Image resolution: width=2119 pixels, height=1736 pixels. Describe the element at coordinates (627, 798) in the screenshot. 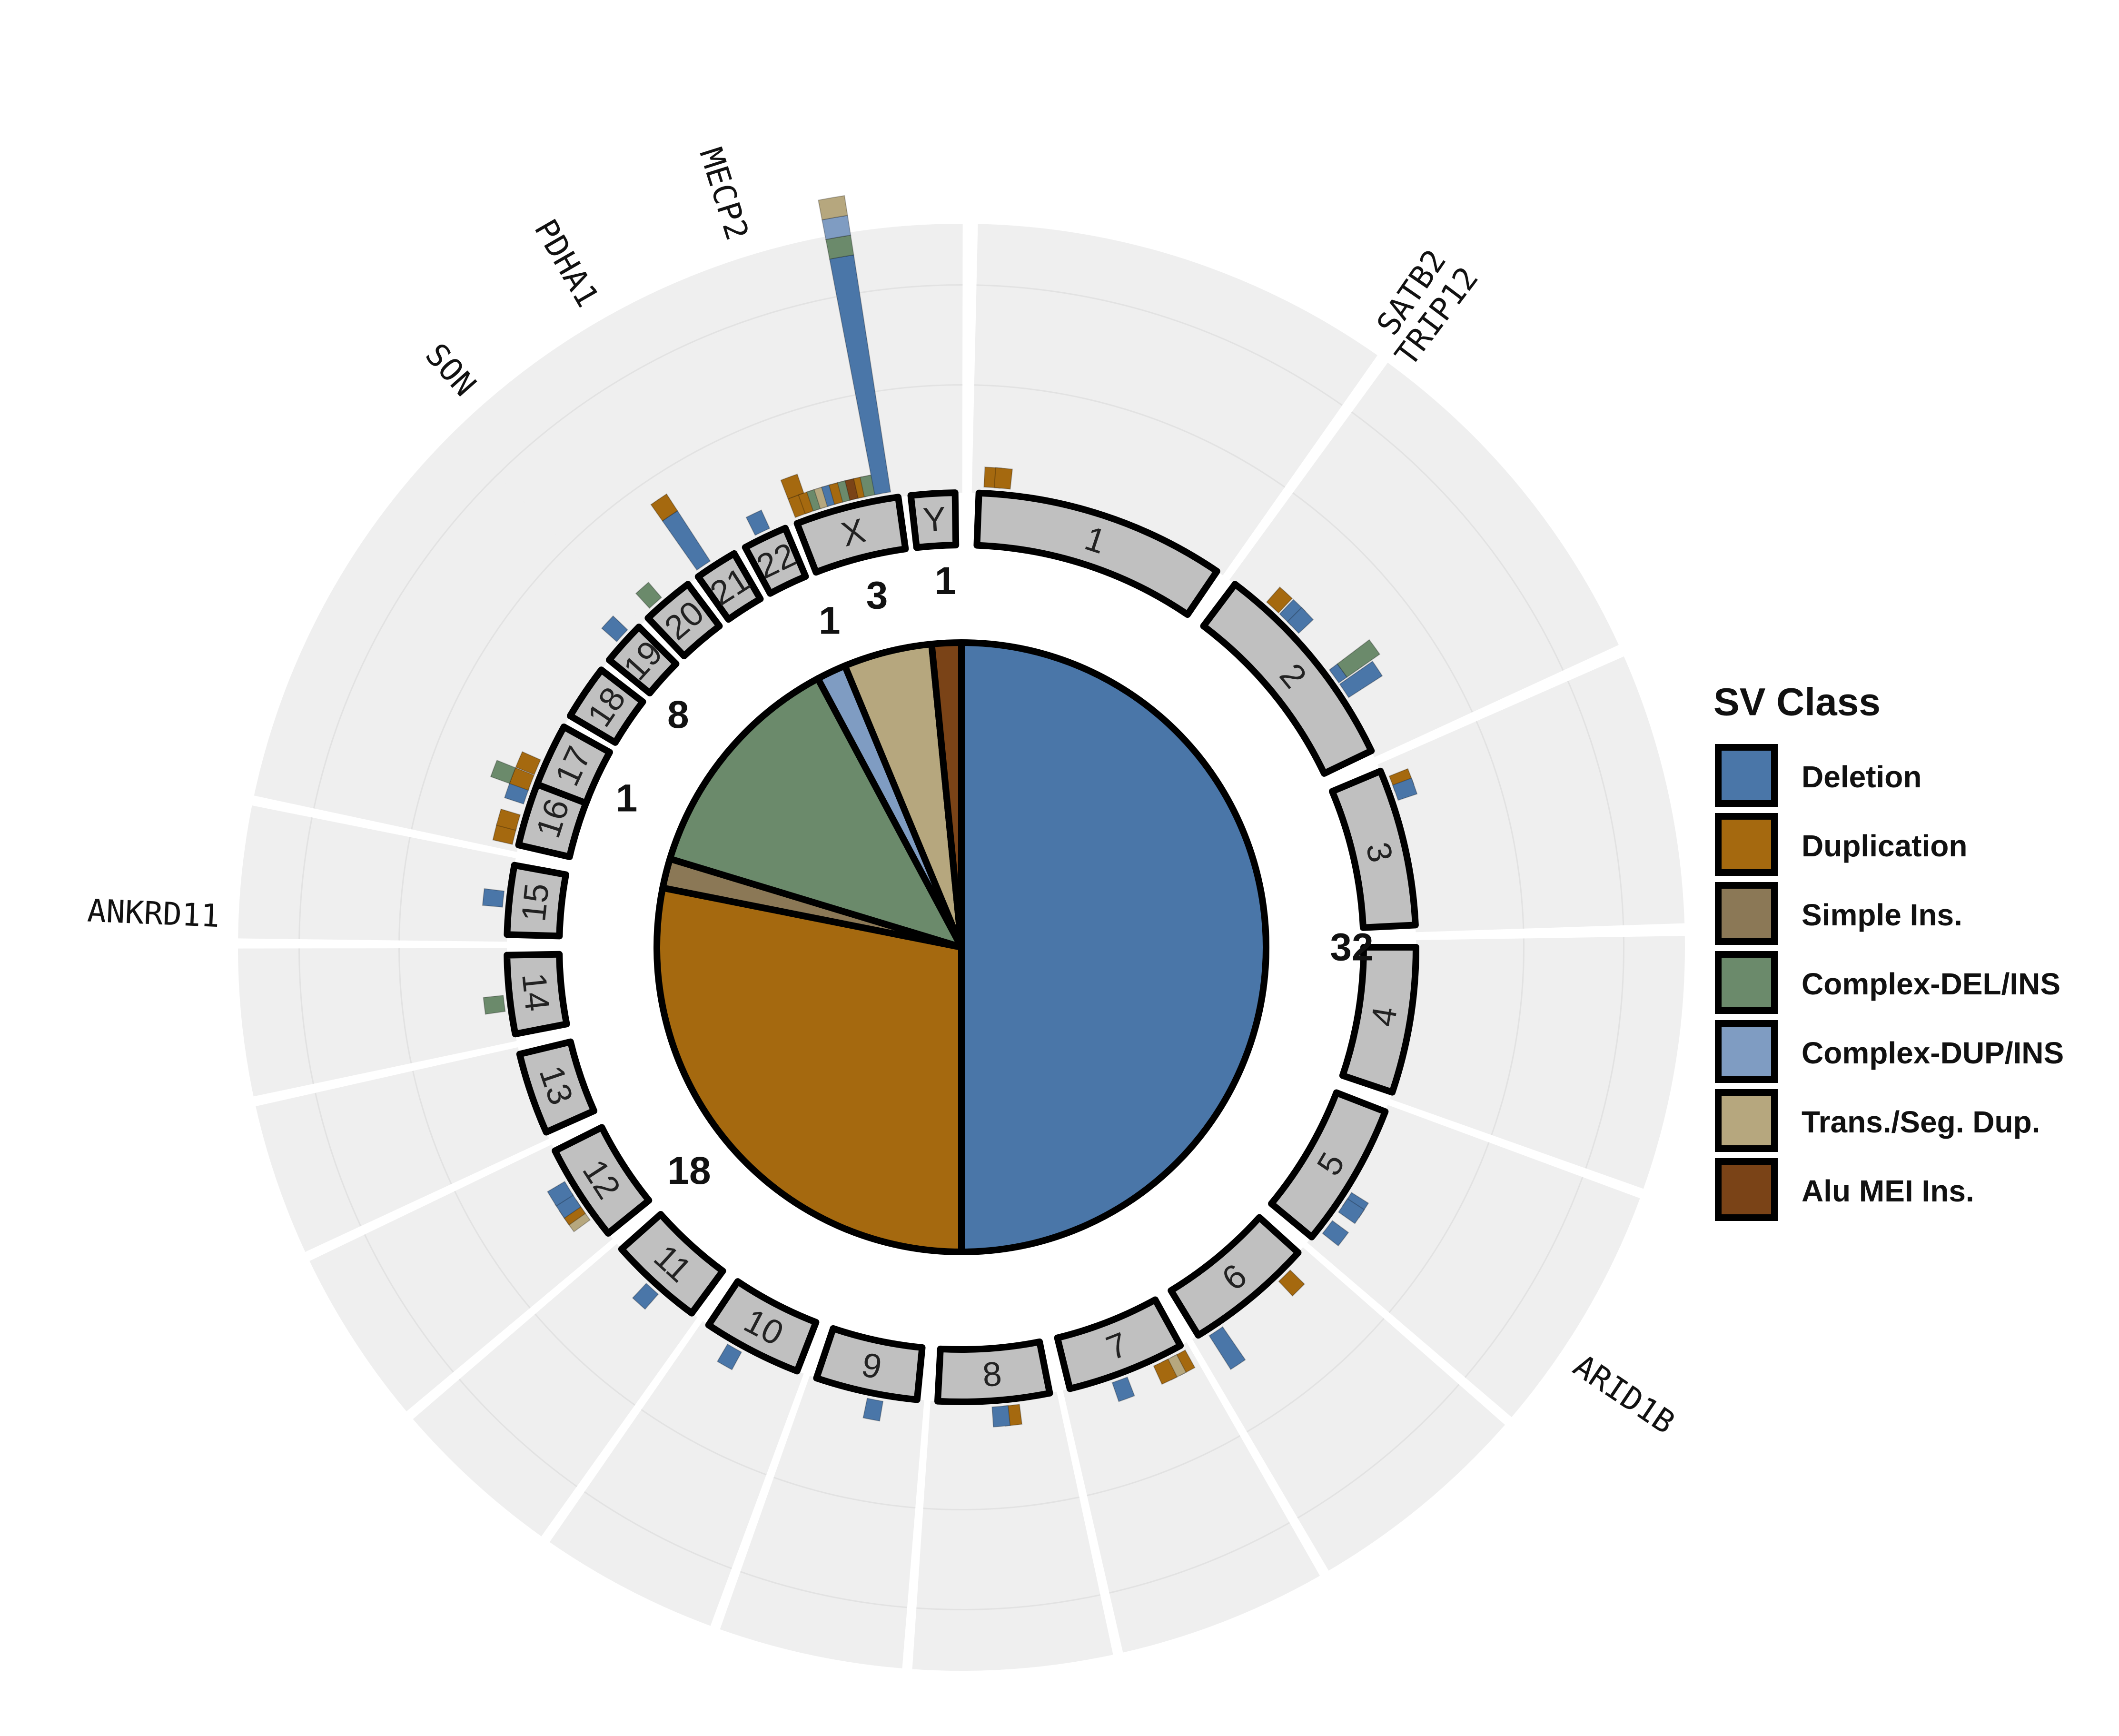

I see `pie-label-simple-ins-: 1` at that location.